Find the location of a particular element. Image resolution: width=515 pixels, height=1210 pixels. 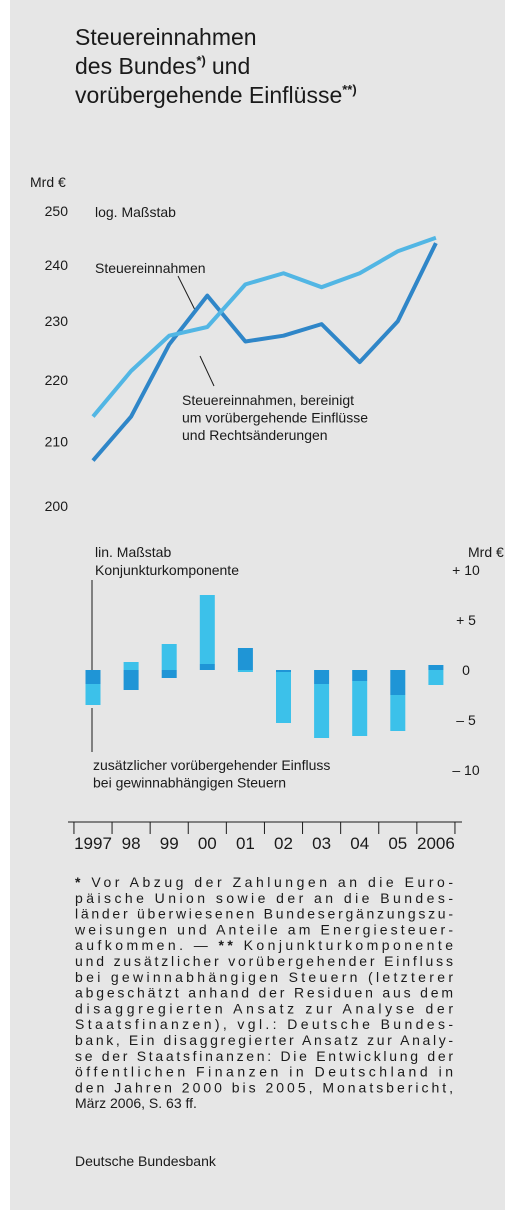

series-label: Steuereinnahmen, bereinigt is located at coordinates (268, 400).